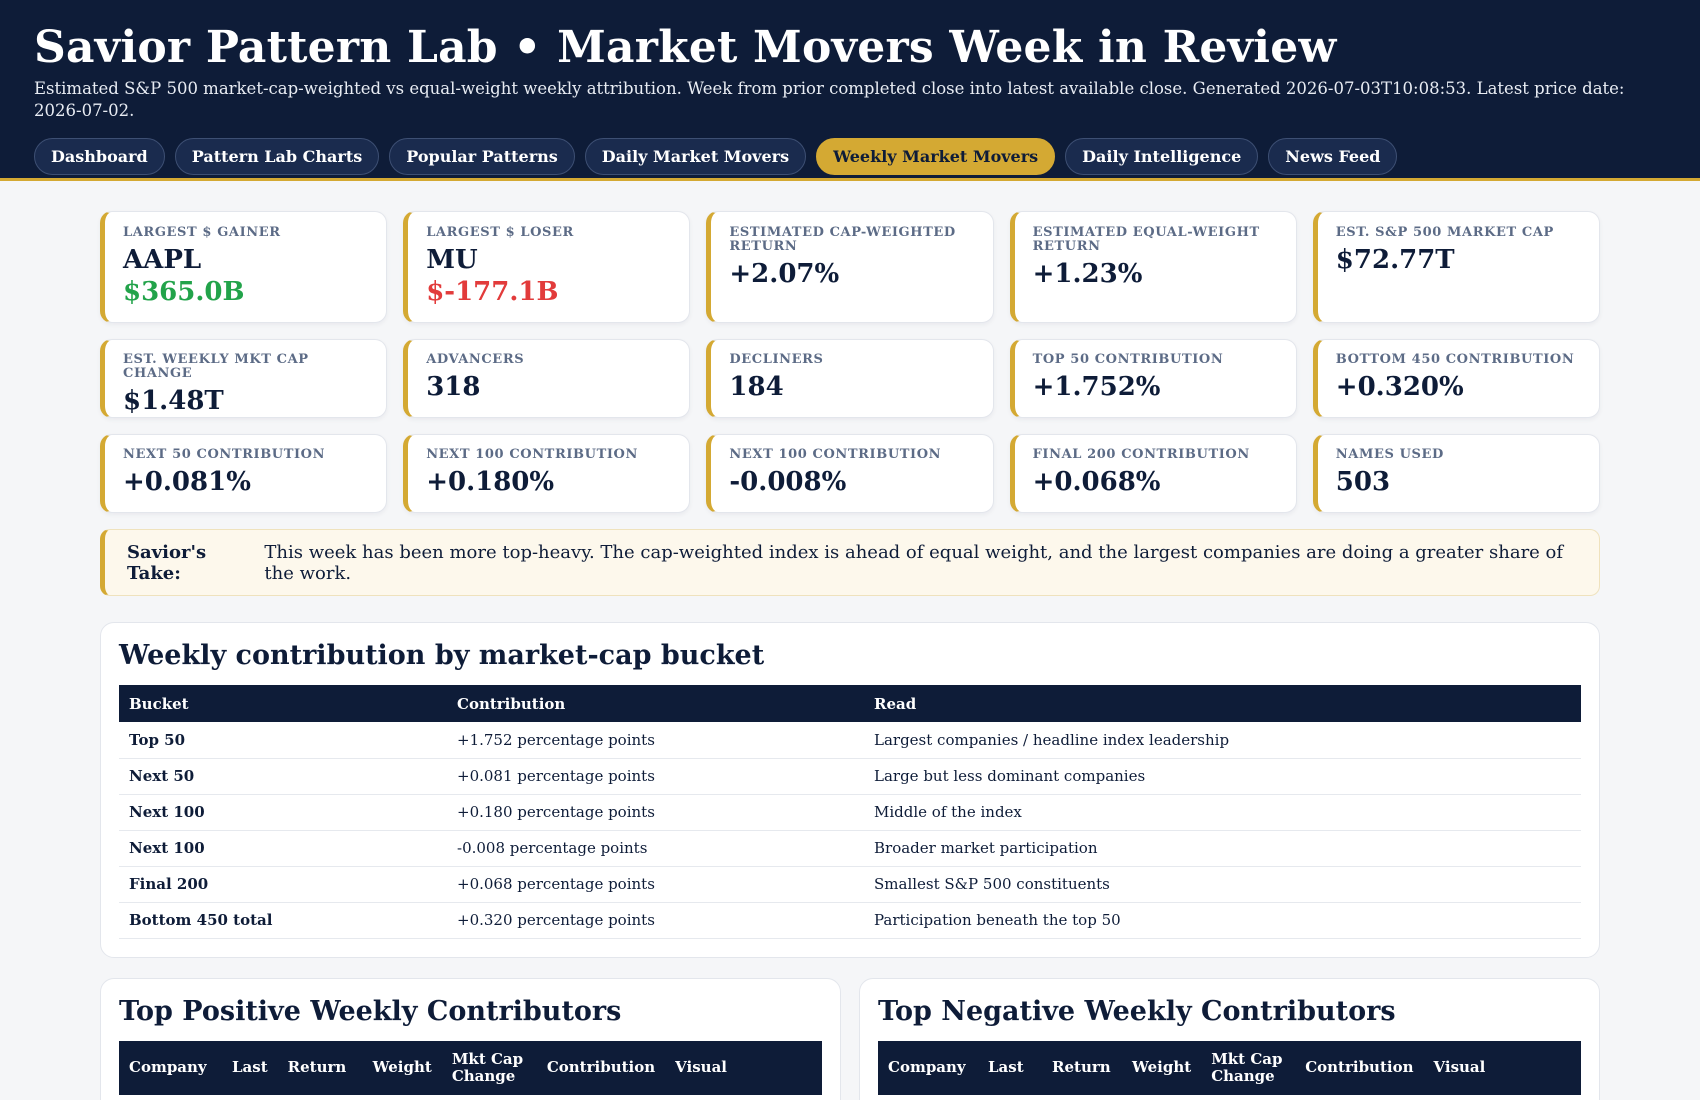 This screenshot has width=1700, height=1100. I want to click on bucket-cell: Top 50, so click(283, 740).